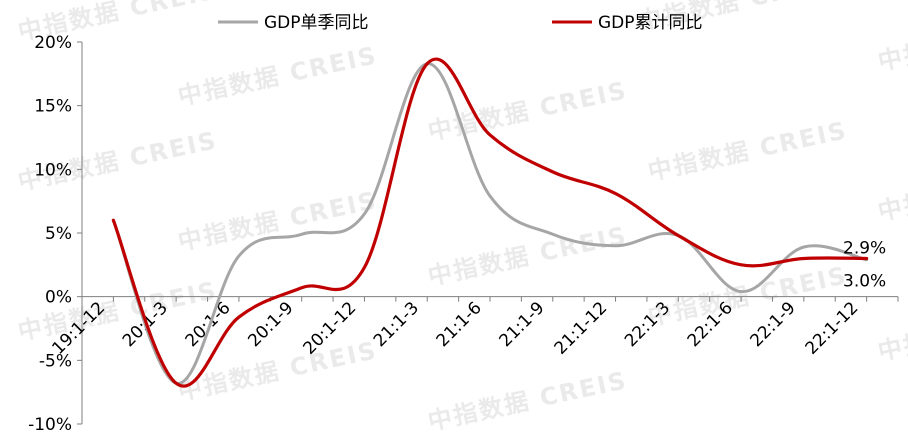 The height and width of the screenshot is (440, 908). Describe the element at coordinates (581, 328) in the screenshot. I see `x-tick-label: 21:1-12` at that location.